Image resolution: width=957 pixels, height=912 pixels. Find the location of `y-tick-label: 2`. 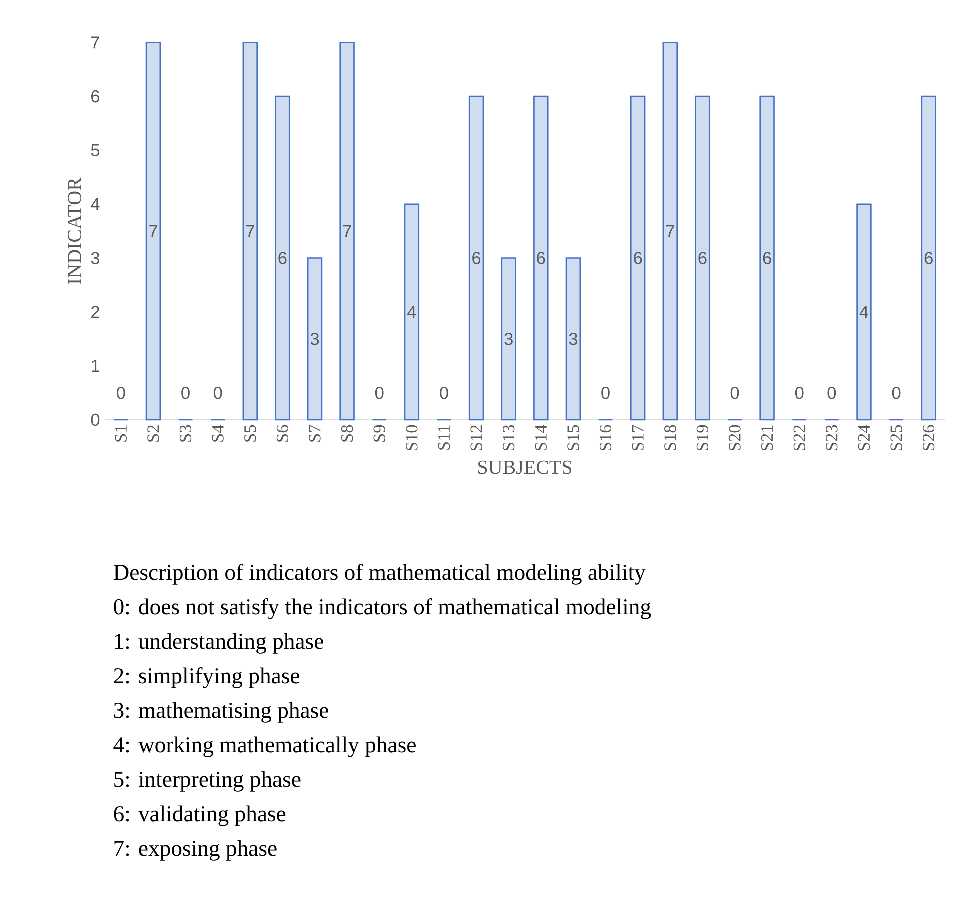

y-tick-label: 2 is located at coordinates (96, 312).